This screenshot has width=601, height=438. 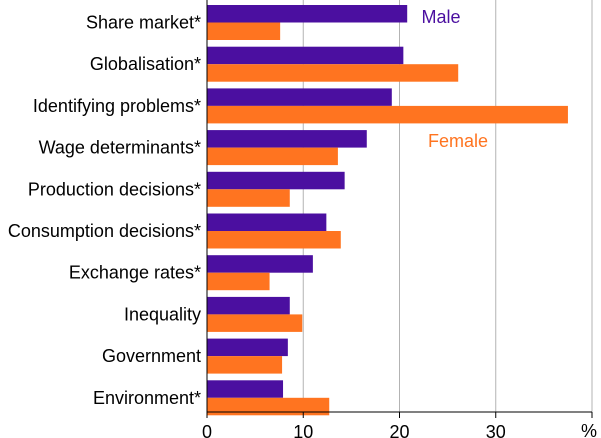 What do you see at coordinates (458, 141) in the screenshot?
I see `legend-female-label: Female` at bounding box center [458, 141].